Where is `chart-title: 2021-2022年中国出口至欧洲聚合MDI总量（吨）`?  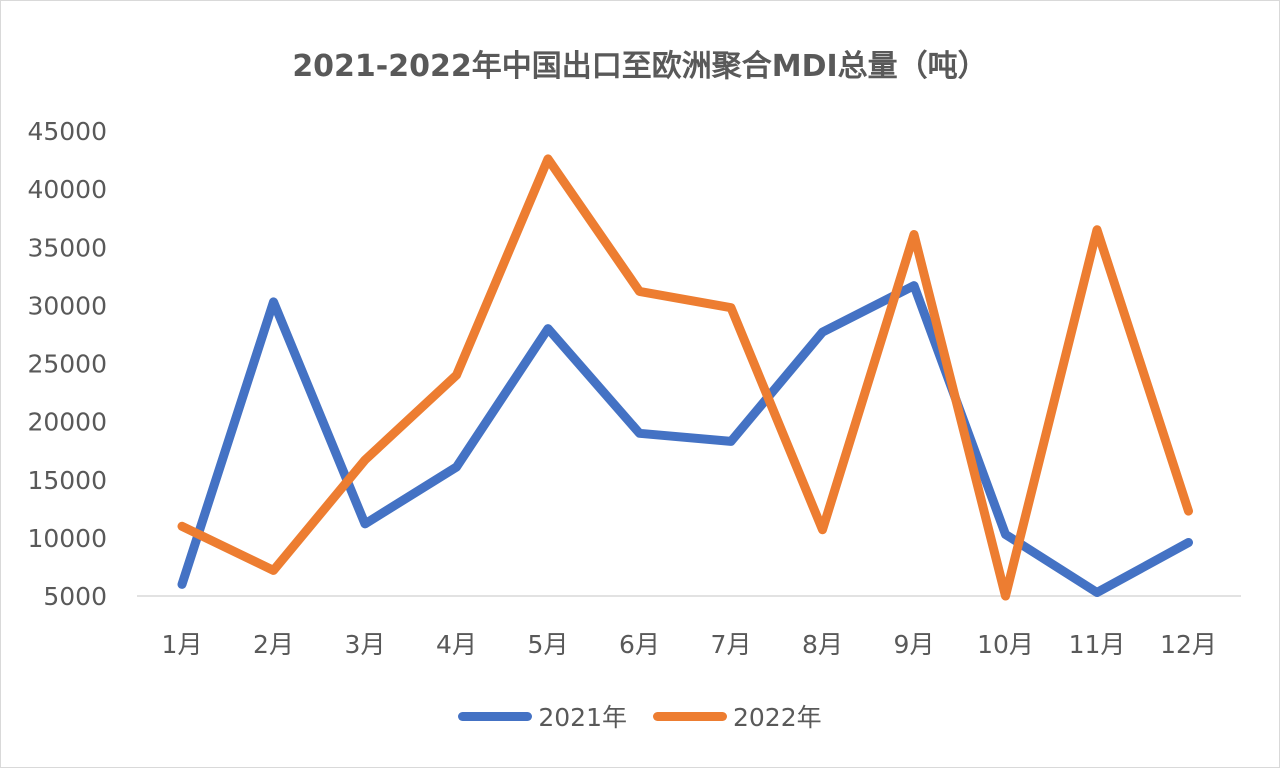 chart-title: 2021-2022年中国出口至欧洲聚合MDI总量（吨） is located at coordinates (640, 66).